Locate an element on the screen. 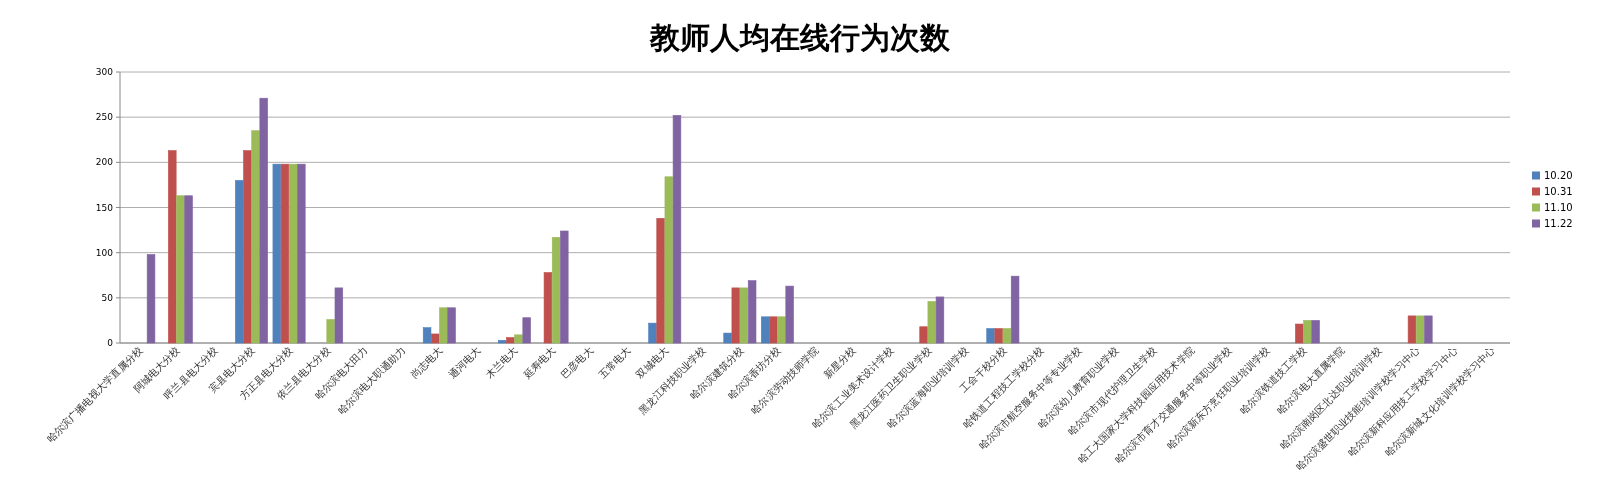  x-tick-label: 尚志电大 is located at coordinates (426, 362).